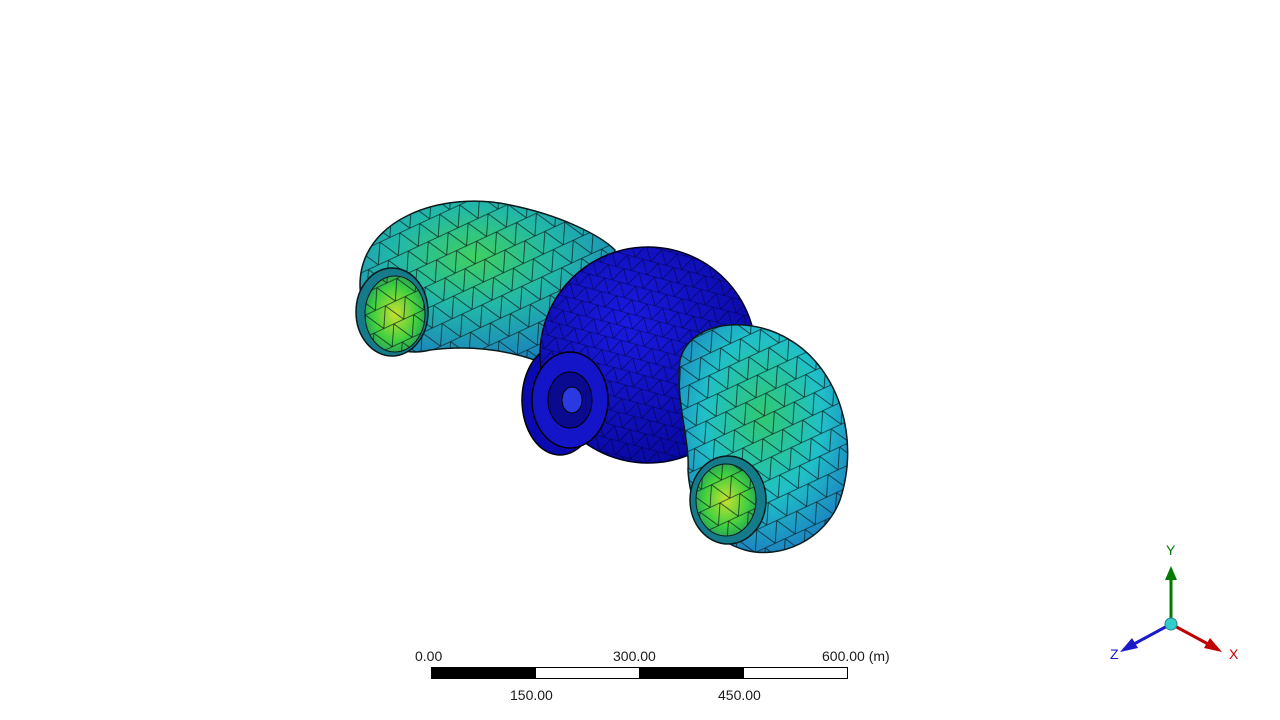 The height and width of the screenshot is (720, 1280). Describe the element at coordinates (856, 656) in the screenshot. I see `scale-label-600: 600.00 (m)` at that location.